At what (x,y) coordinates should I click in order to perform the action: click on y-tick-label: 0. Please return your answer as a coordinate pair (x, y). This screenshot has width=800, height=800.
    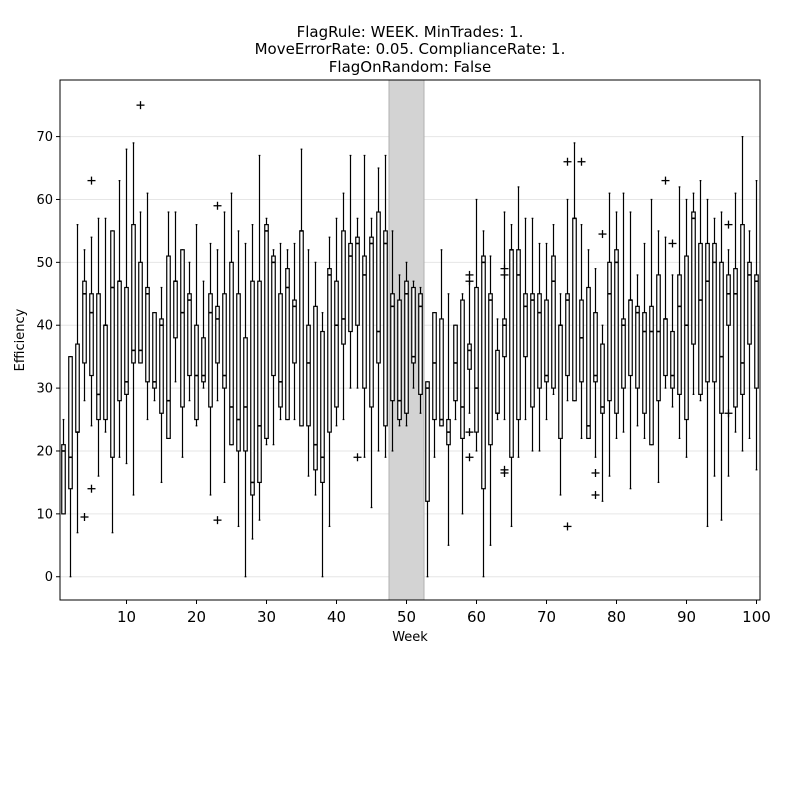
    Looking at the image, I should click on (49, 577).